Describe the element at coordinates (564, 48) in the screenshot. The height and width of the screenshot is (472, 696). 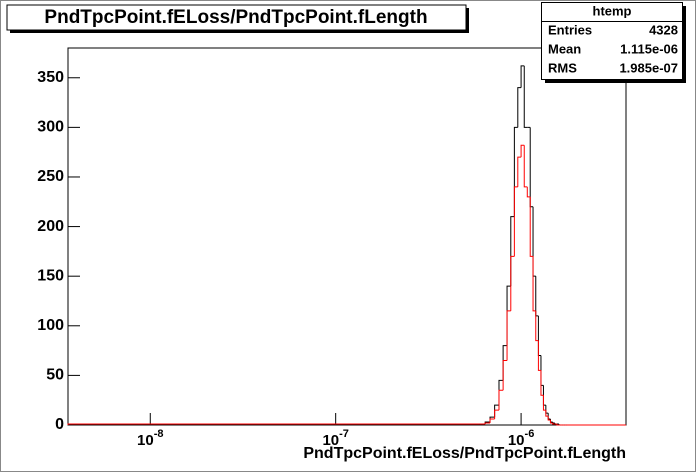
I see `stats-key: Mean` at that location.